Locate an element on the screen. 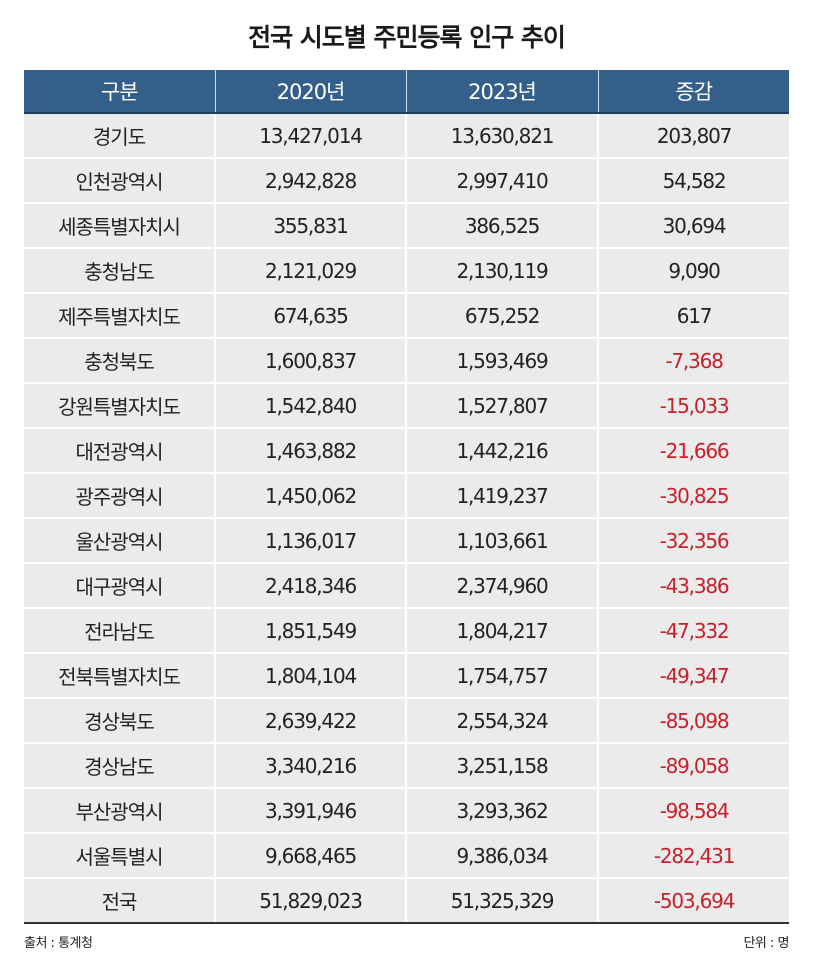 This screenshot has width=813, height=968. region-cell: 전라남도 is located at coordinates (119, 630).